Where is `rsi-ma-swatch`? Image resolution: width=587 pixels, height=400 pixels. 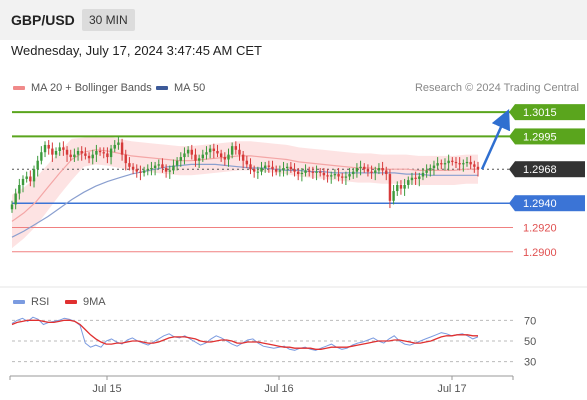 rsi-ma-swatch is located at coordinates (71, 302).